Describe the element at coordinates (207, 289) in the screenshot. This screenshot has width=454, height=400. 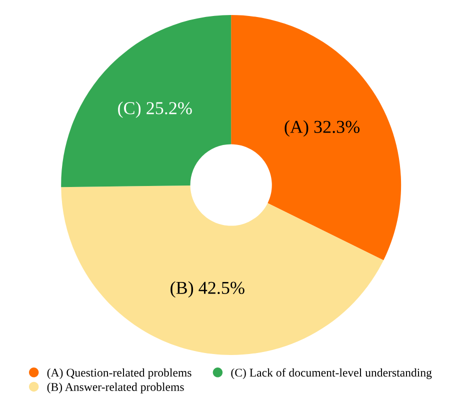
I see `data-label: (B) 42.5%` at that location.